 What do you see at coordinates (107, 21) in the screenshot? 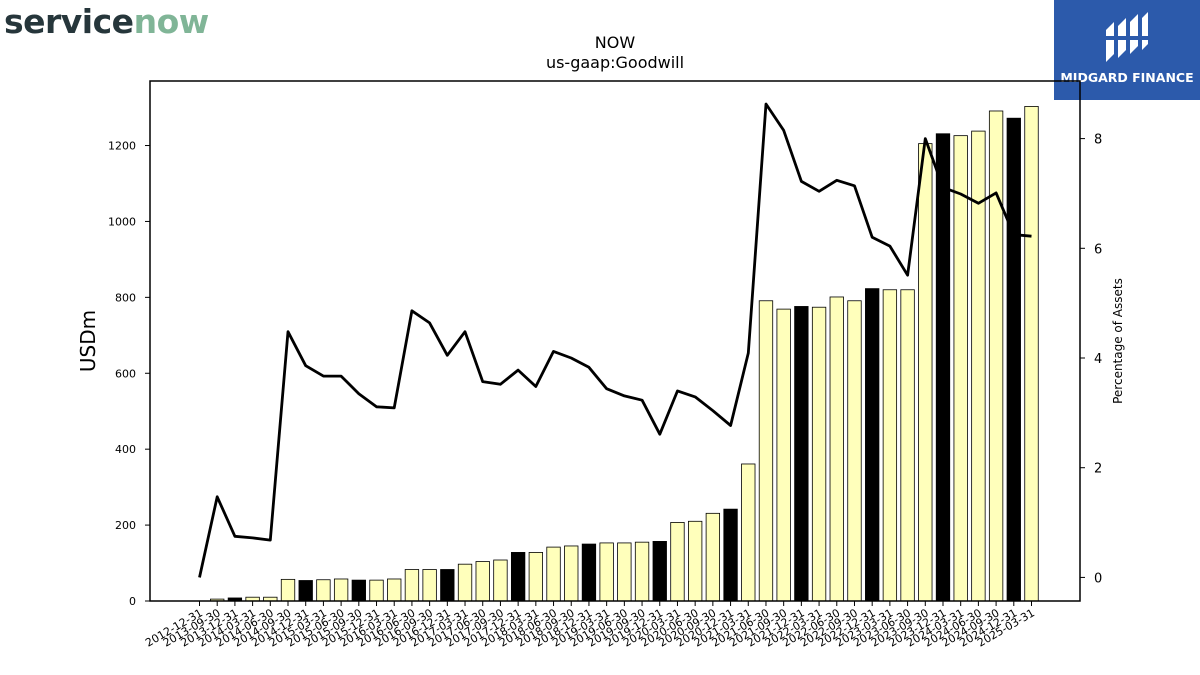
I see `servicenow-logo: servicenow` at bounding box center [107, 21].